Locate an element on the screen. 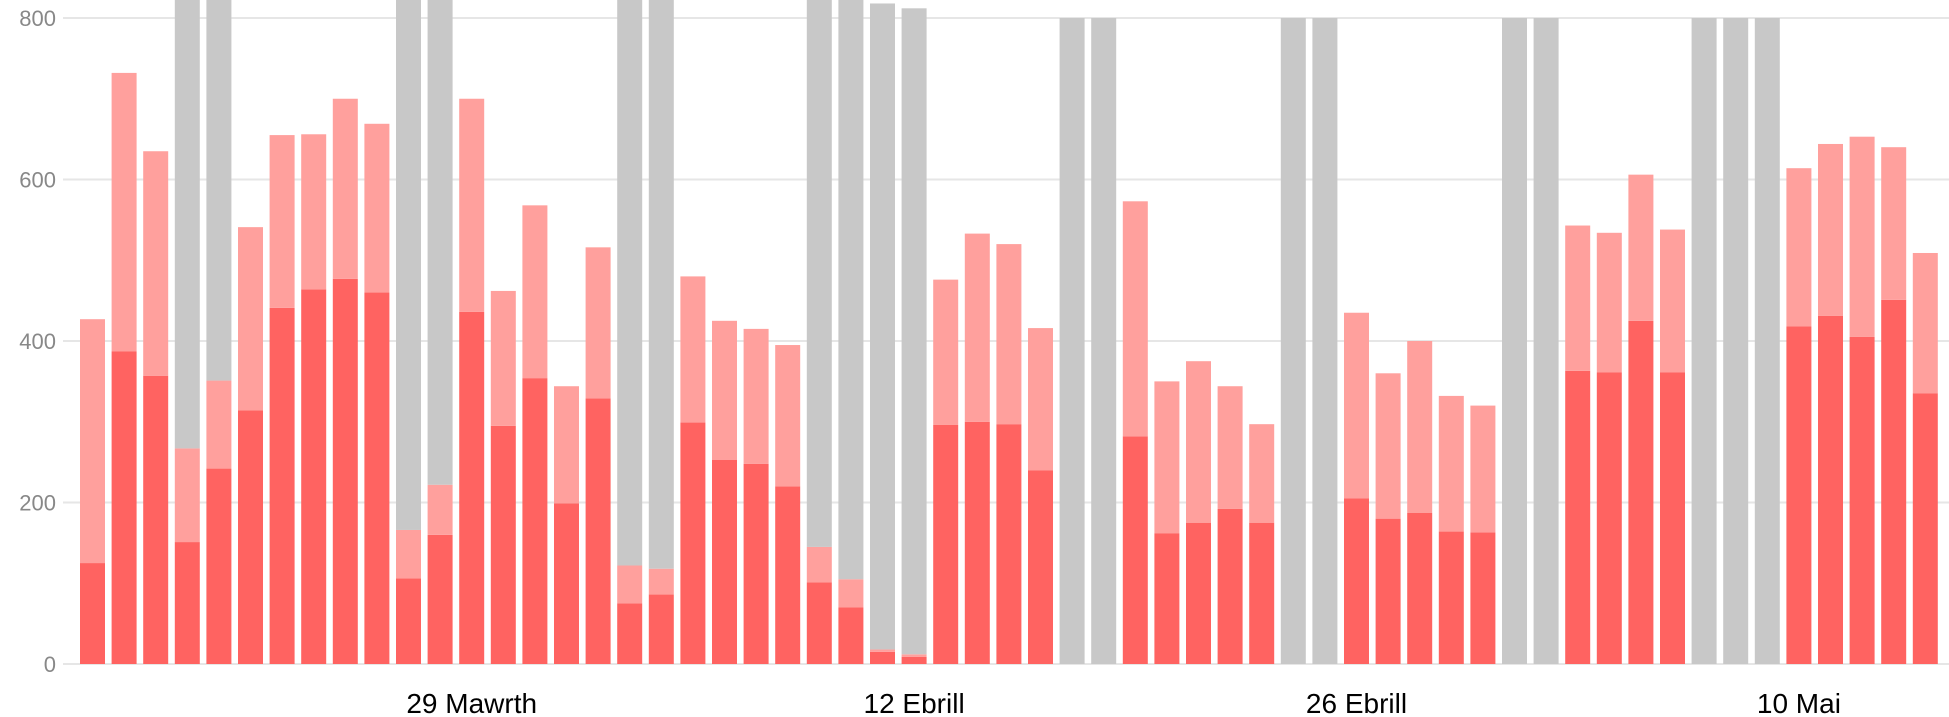 The image size is (1949, 717). x-tick-label: 29 Mawrth is located at coordinates (471, 702).